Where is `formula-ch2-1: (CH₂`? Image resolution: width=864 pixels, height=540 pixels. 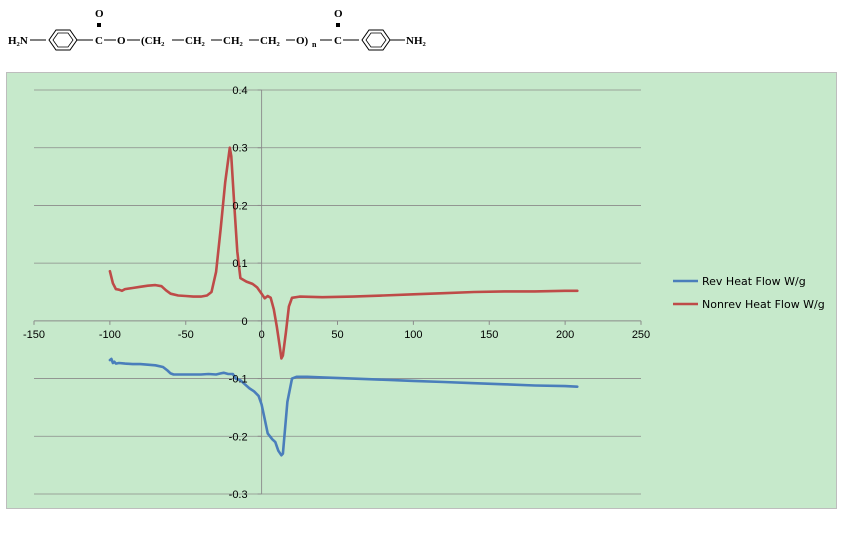
formula-ch2-1: (CH₂ is located at coordinates (153, 41).